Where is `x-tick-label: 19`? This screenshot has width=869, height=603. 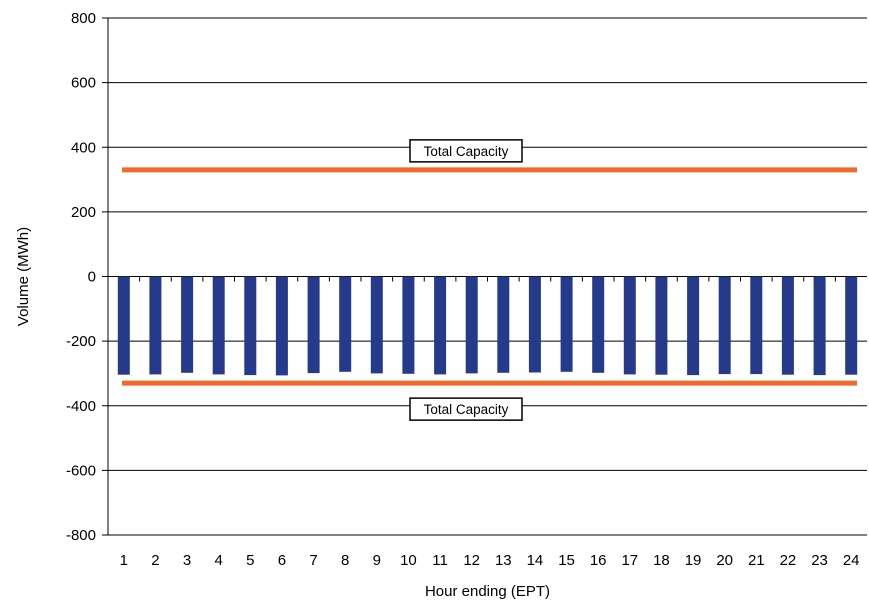 x-tick-label: 19 is located at coordinates (693, 560).